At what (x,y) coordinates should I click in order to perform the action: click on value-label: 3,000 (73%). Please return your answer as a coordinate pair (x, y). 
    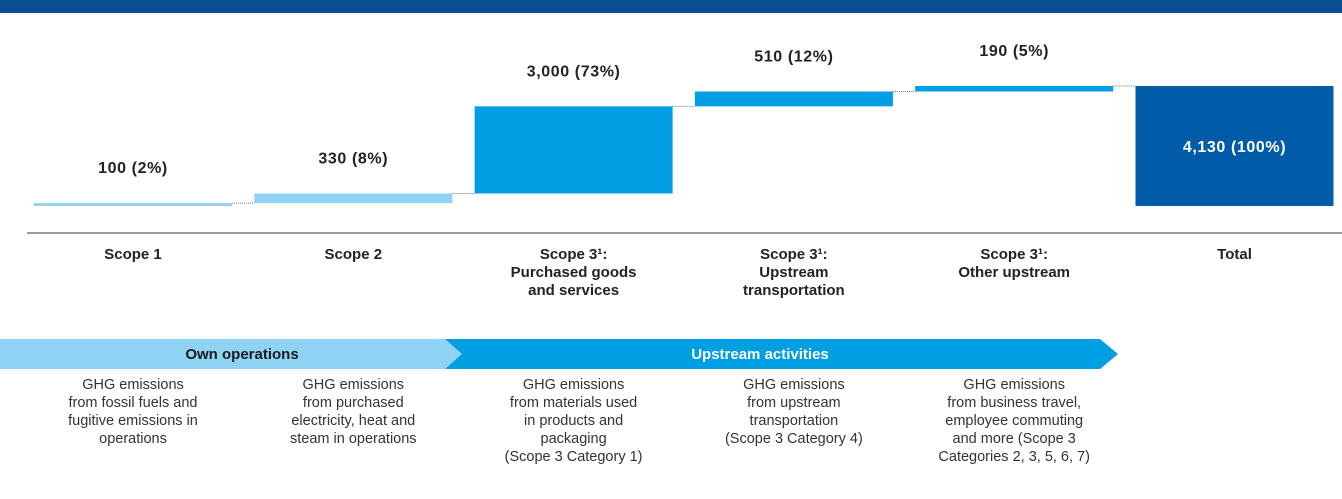
    Looking at the image, I should click on (574, 71).